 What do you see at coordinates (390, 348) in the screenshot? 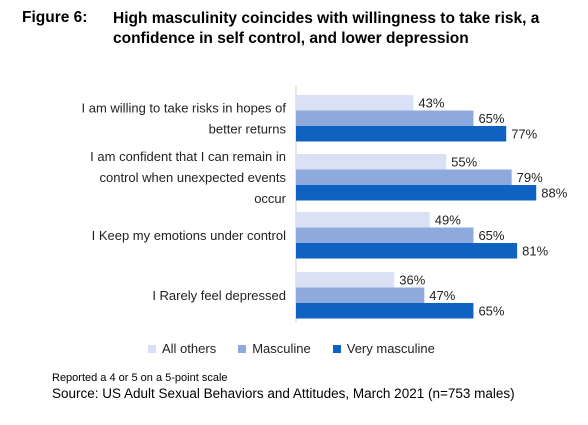
I see `legend-label-very-masculine: Very masculine` at bounding box center [390, 348].